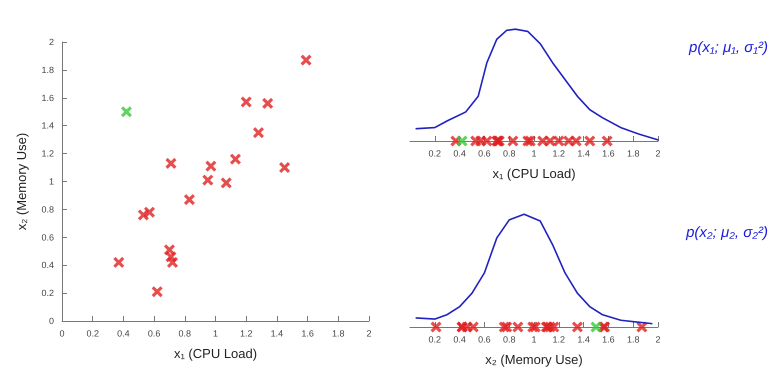 The width and height of the screenshot is (776, 371). Describe the element at coordinates (47, 97) in the screenshot. I see `y-tick-label: 1.6` at that location.